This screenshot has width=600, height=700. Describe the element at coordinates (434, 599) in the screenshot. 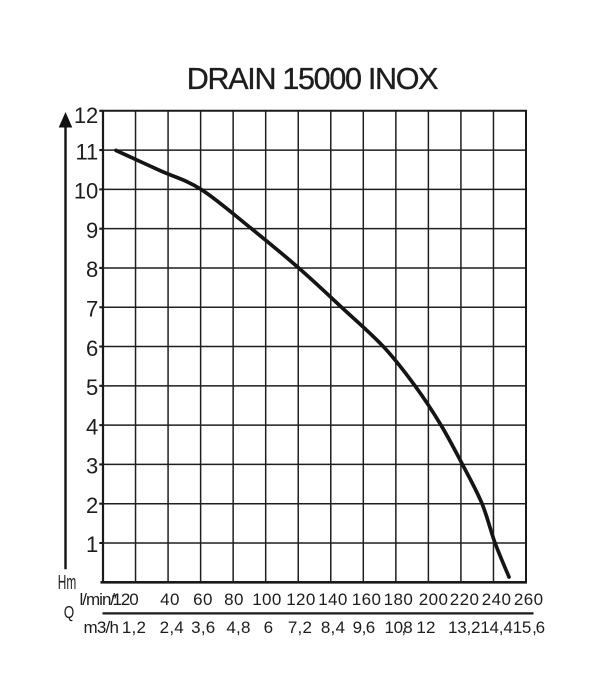

I see `svg-text: 200` at that location.